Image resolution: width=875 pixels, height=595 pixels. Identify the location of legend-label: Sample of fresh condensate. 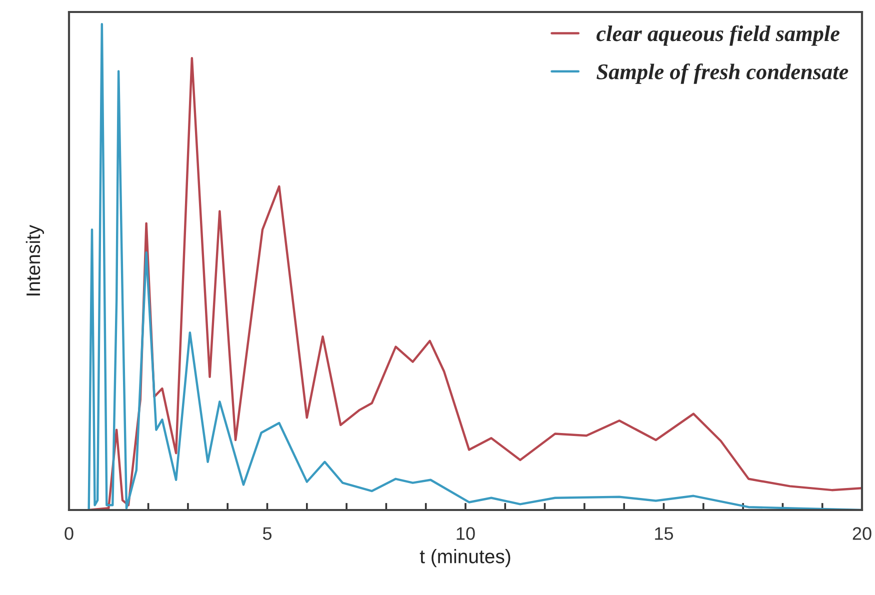
(722, 73).